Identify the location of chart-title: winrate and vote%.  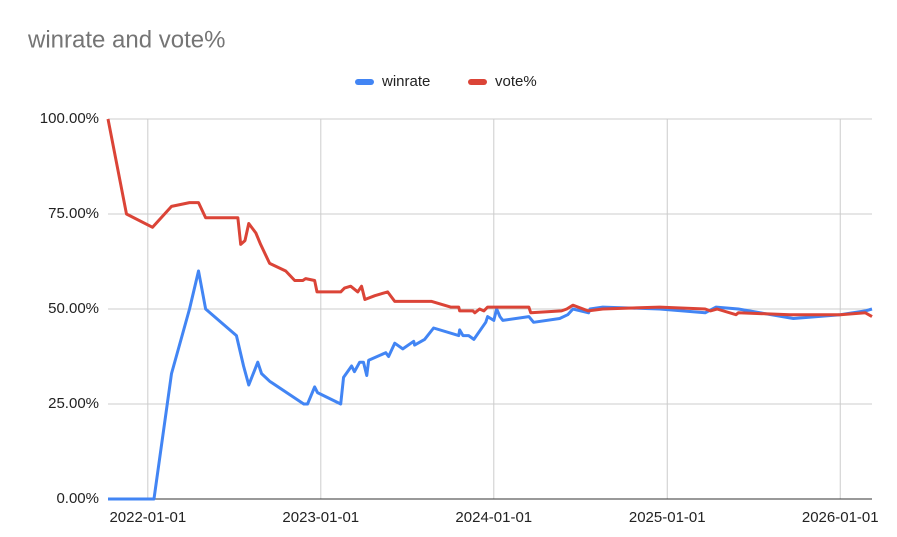
(126, 39).